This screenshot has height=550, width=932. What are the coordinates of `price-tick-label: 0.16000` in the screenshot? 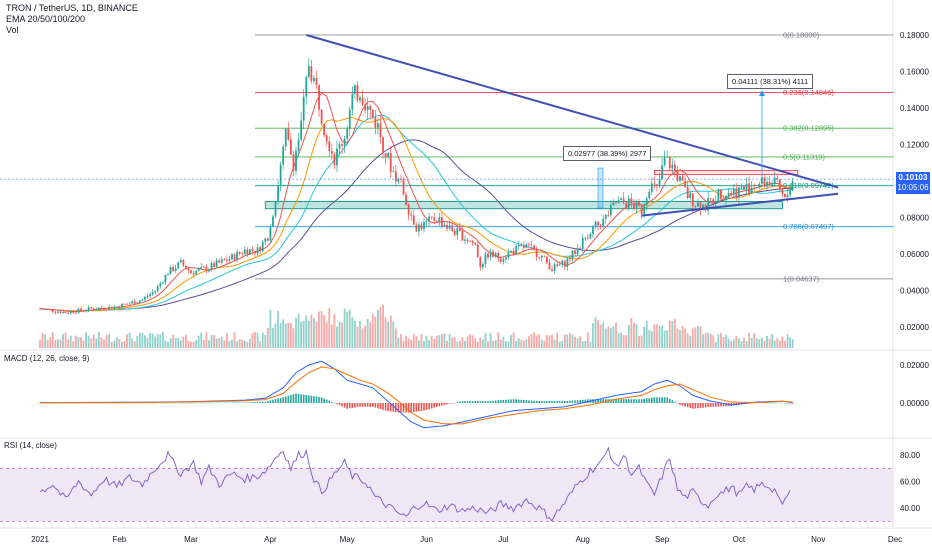 It's located at (914, 72).